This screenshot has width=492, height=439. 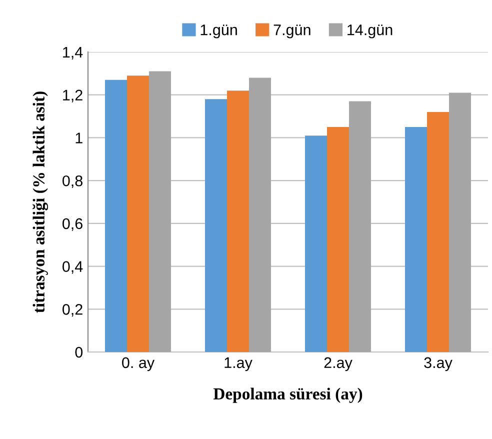 I want to click on y-tick-label: 0,6, so click(x=72, y=224).